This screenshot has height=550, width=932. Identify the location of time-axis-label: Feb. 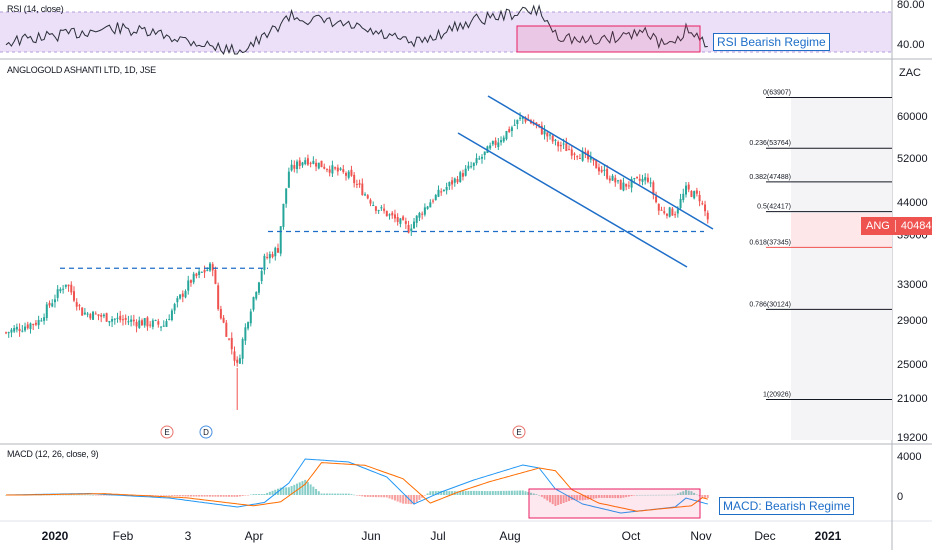
(123, 536).